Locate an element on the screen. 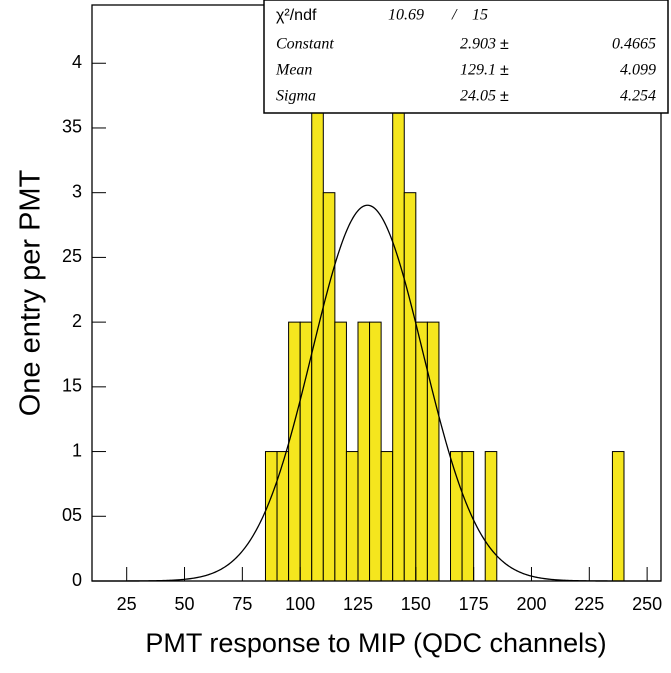  x-tick-label: 200 is located at coordinates (531, 604).